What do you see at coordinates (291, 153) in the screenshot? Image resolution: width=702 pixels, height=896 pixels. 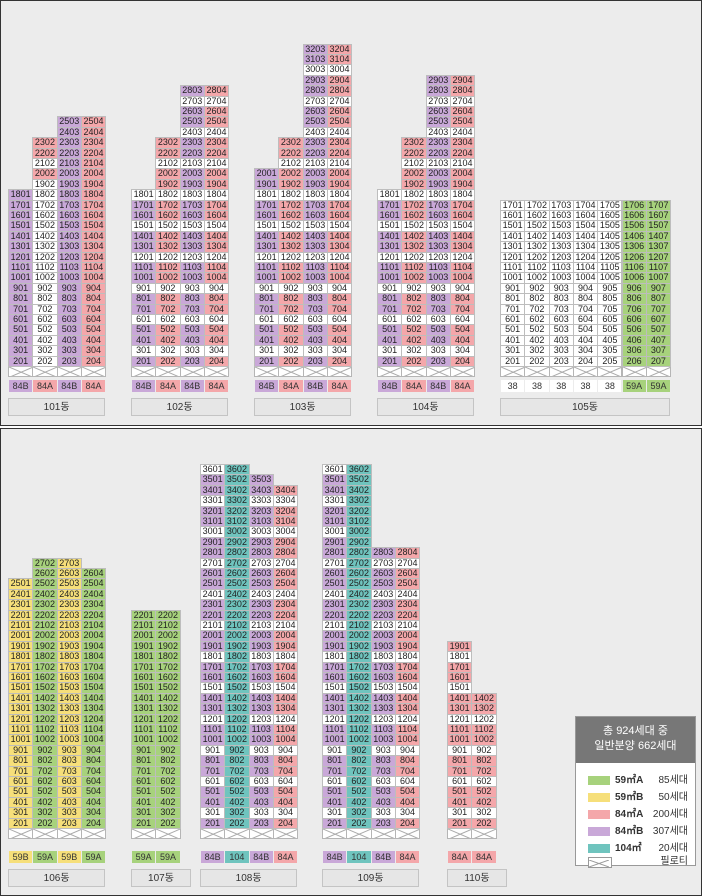 I see `unit-cell: 2202` at bounding box center [291, 153].